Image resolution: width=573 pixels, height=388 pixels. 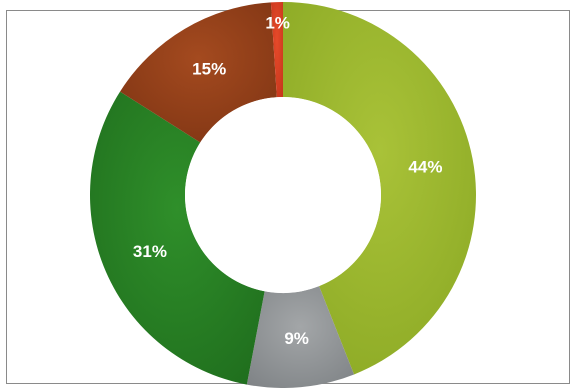 What do you see at coordinates (296, 338) in the screenshot?
I see `slice-label-9pct: 9%` at bounding box center [296, 338].